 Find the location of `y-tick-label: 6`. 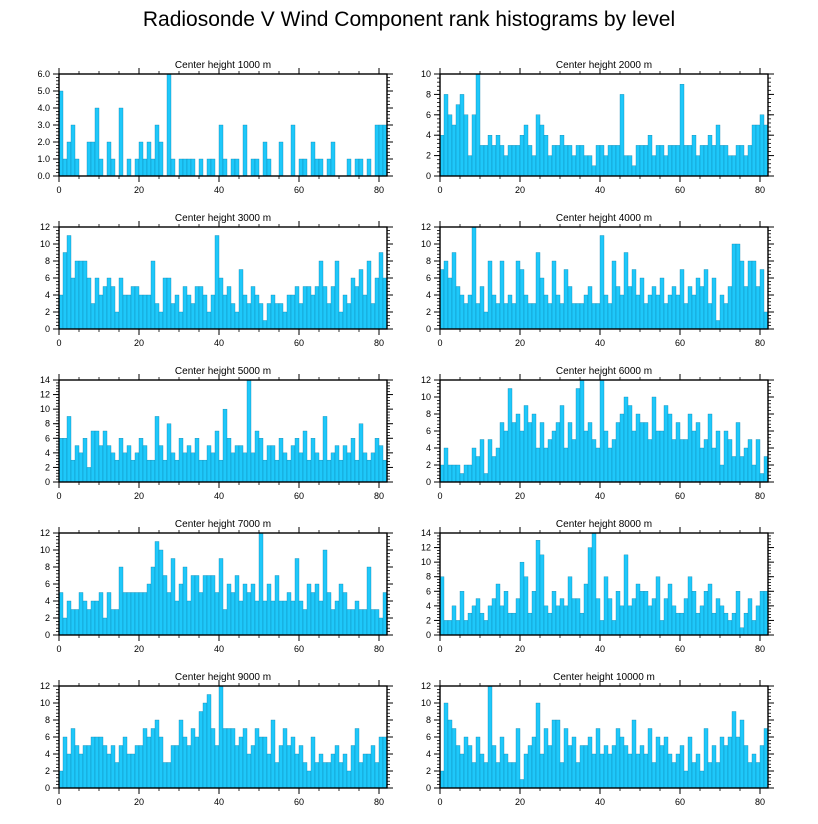

y-tick-label: 6 is located at coordinates (428, 431).